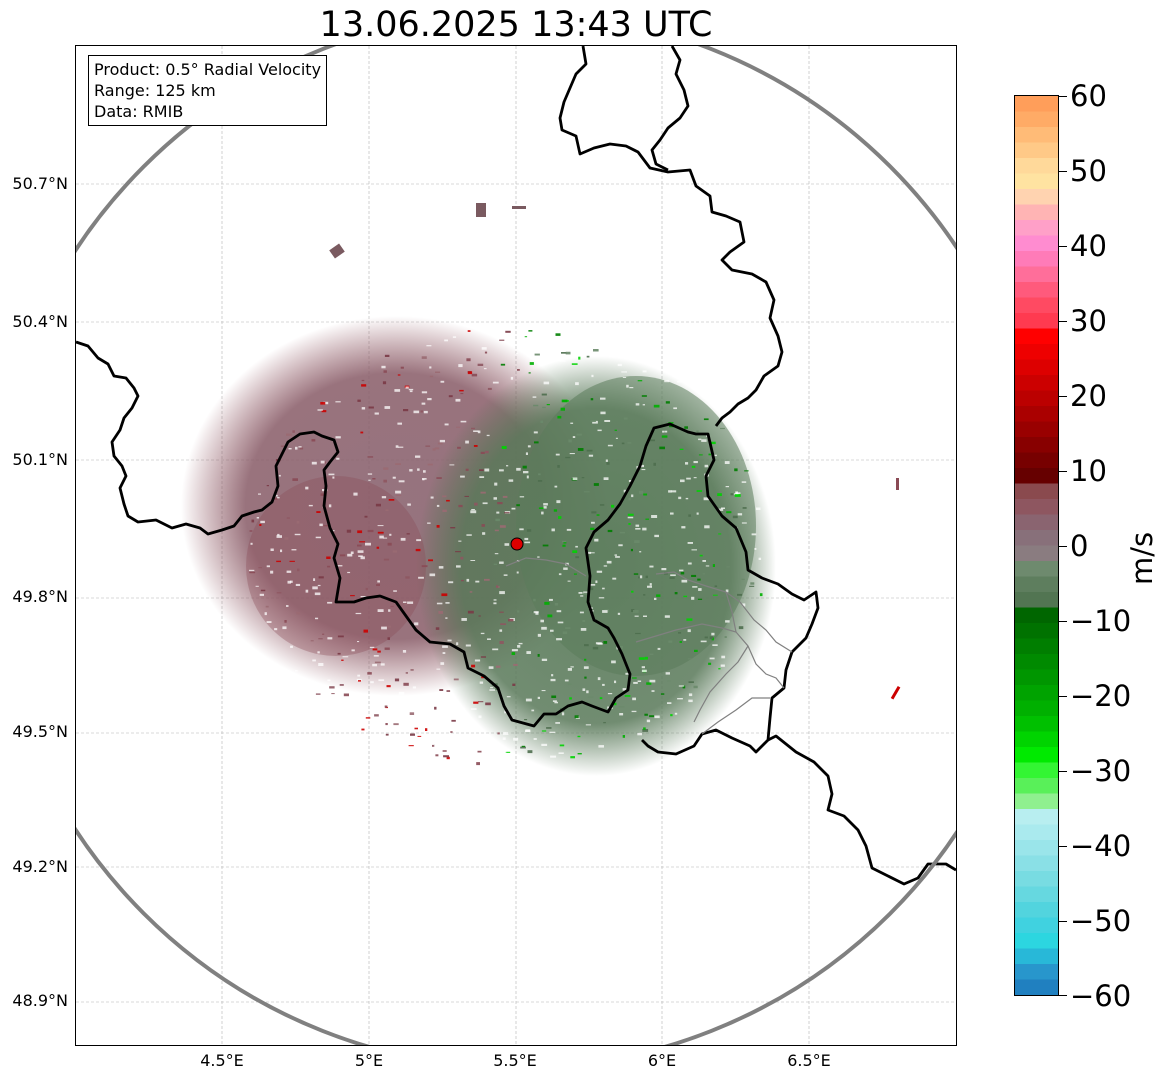 The height and width of the screenshot is (1081, 1171). Describe the element at coordinates (1088, 246) in the screenshot. I see `colorbar-tick-label: 40` at that location.